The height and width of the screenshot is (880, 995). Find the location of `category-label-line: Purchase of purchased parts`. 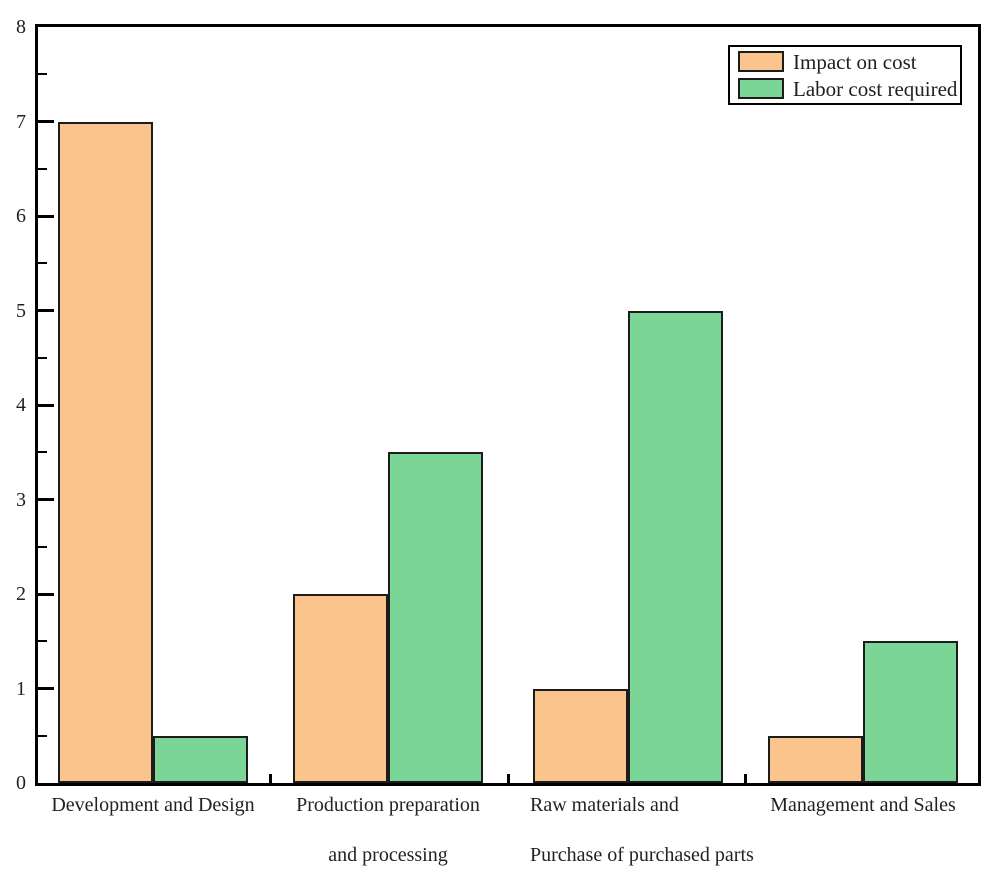

category-label-line: Purchase of purchased parts is located at coordinates (642, 855).